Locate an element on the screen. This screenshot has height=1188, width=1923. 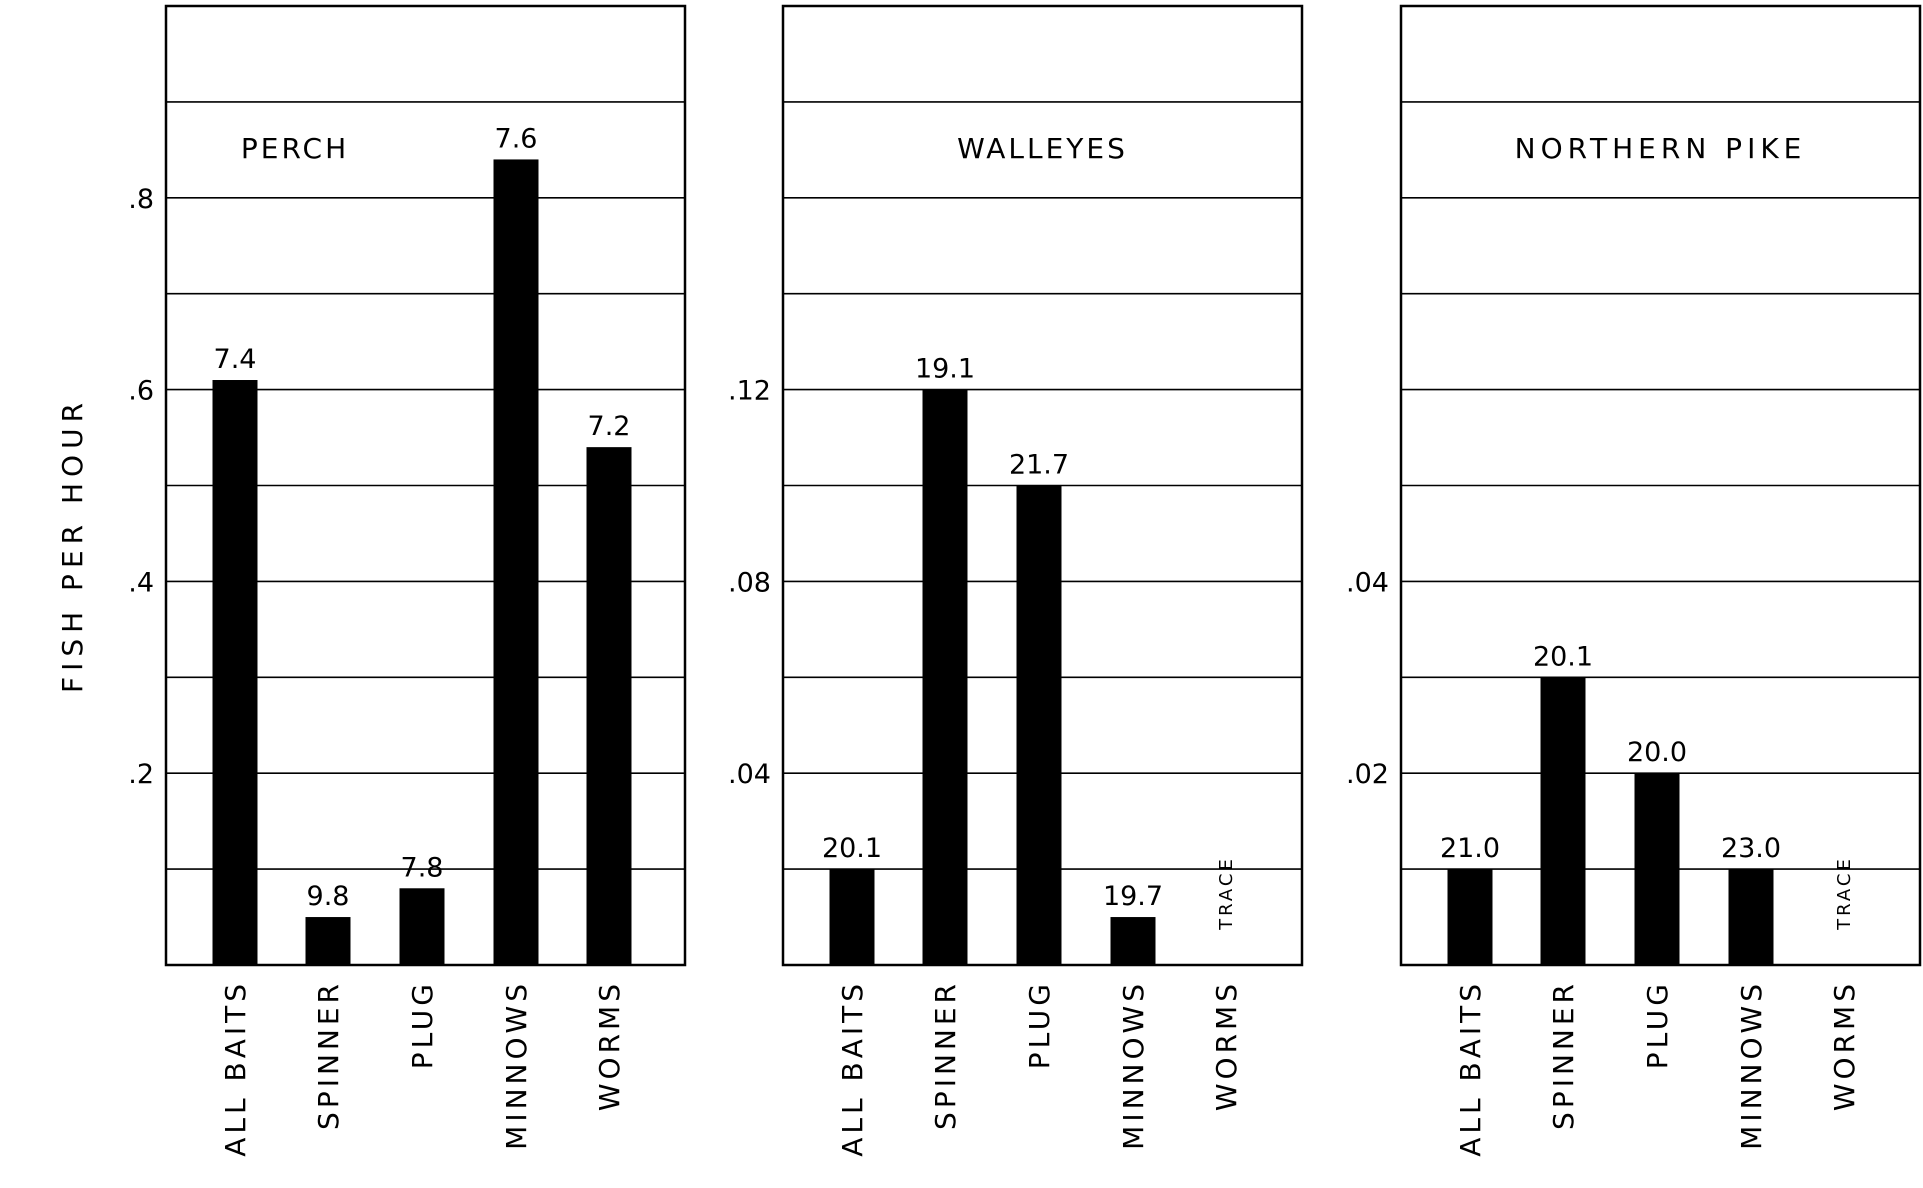
northern-pike-bar-spinner is located at coordinates (1563, 821).